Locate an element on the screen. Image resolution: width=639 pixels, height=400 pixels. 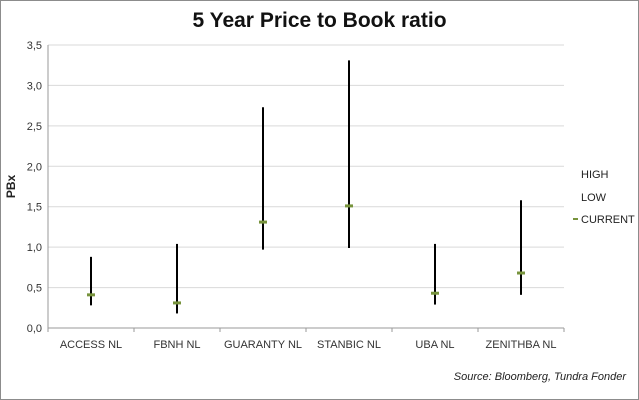
y-axis-label: PBx is located at coordinates (11, 187).